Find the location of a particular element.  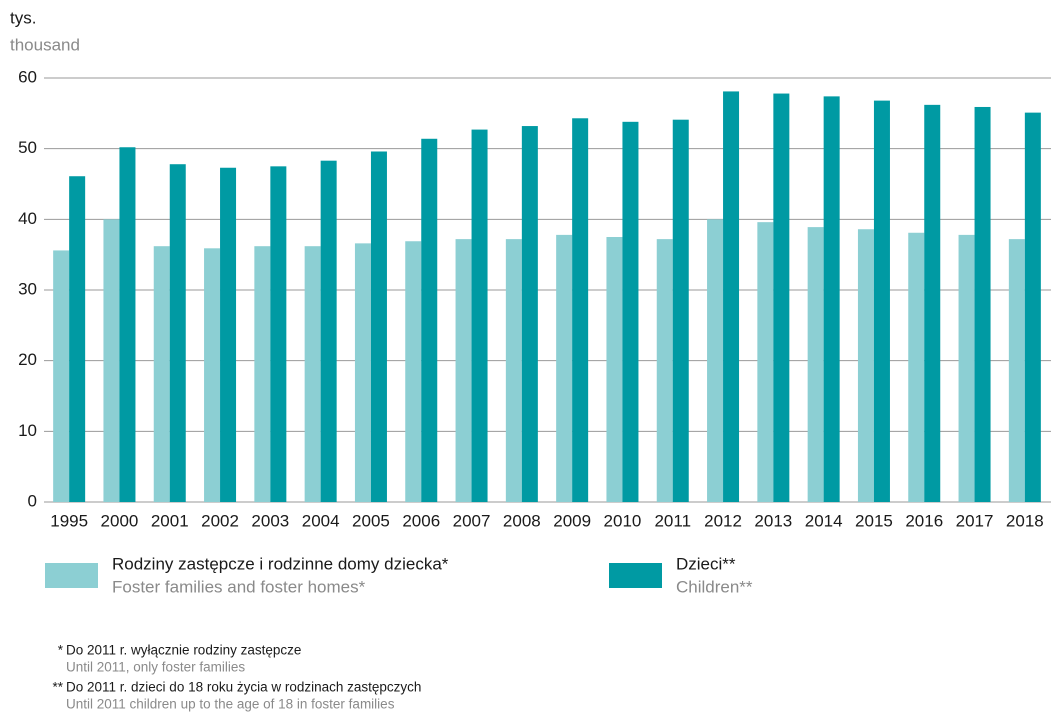

y-tick-label: 0 is located at coordinates (32, 500).